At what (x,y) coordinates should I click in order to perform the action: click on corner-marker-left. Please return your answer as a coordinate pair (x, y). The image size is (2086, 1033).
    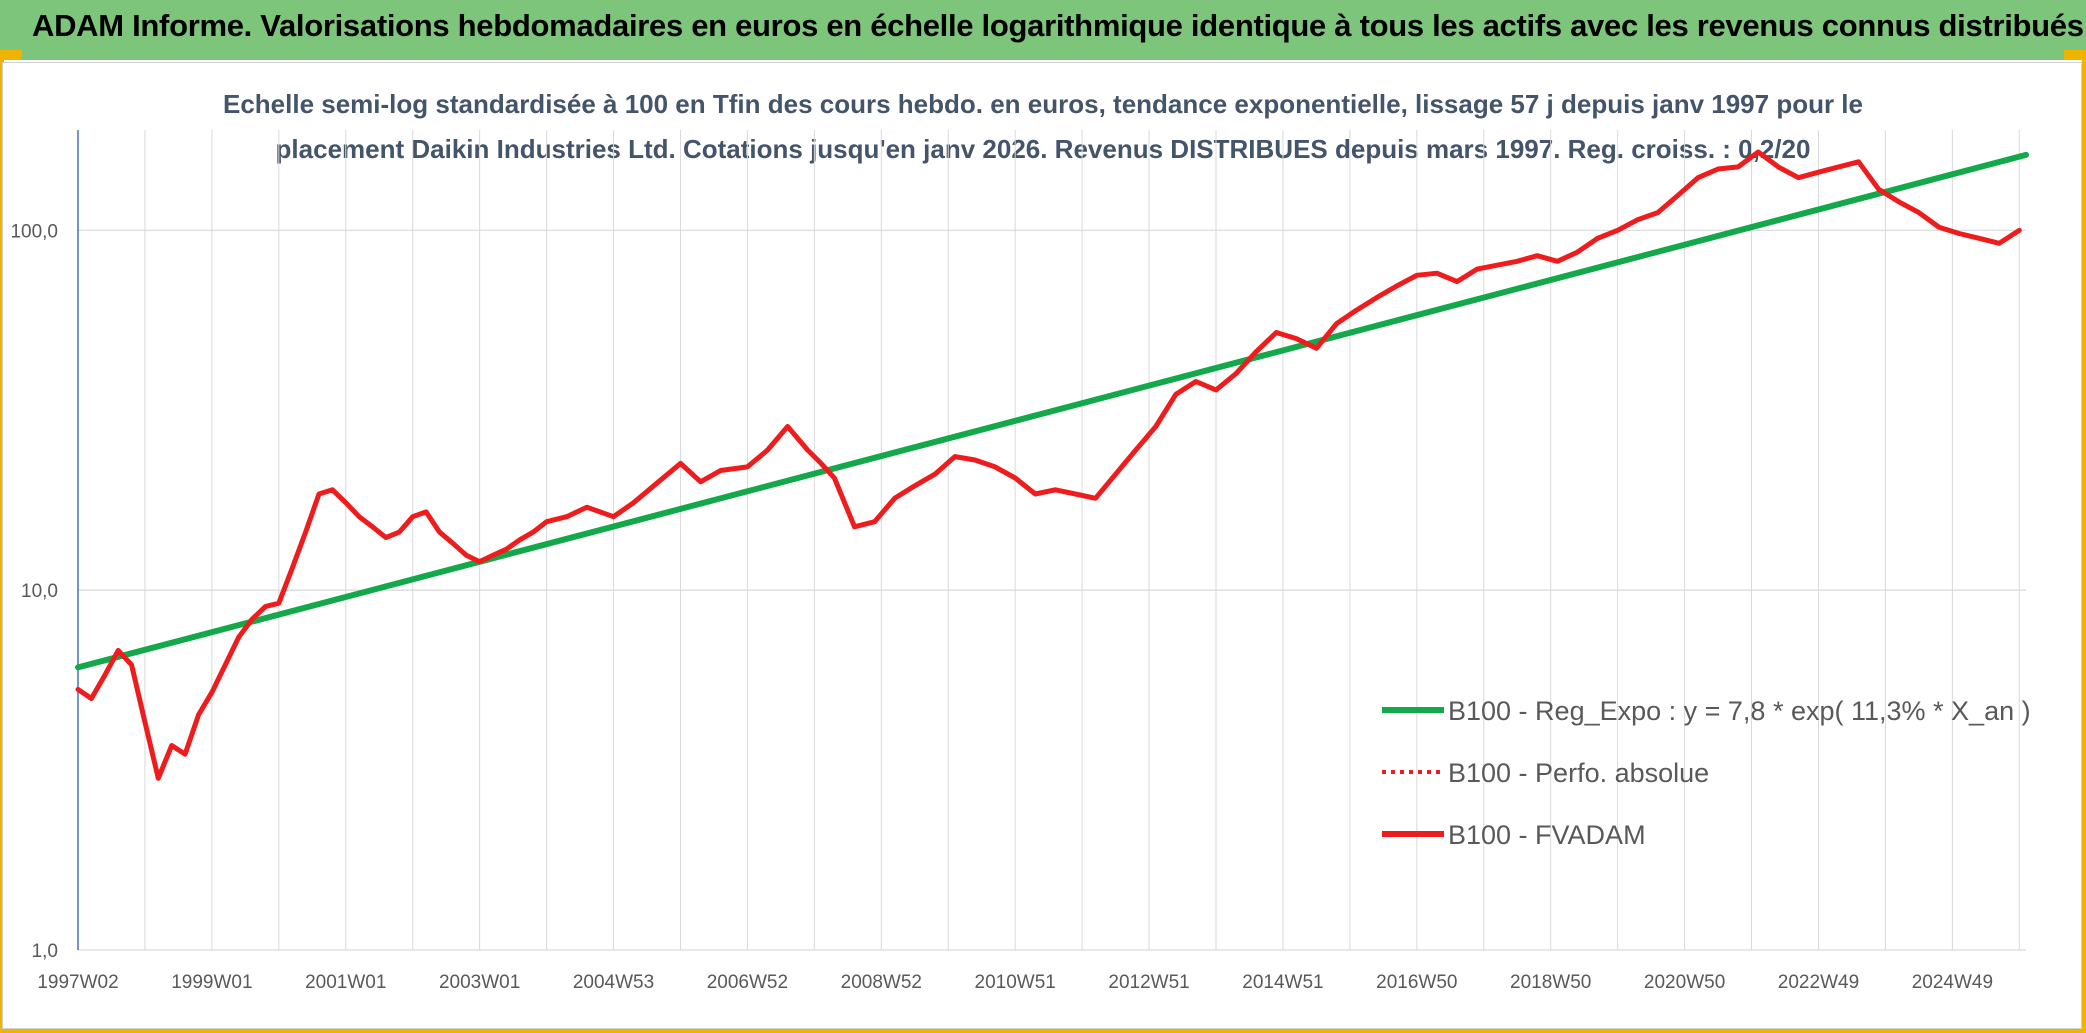
    Looking at the image, I should click on (11, 55).